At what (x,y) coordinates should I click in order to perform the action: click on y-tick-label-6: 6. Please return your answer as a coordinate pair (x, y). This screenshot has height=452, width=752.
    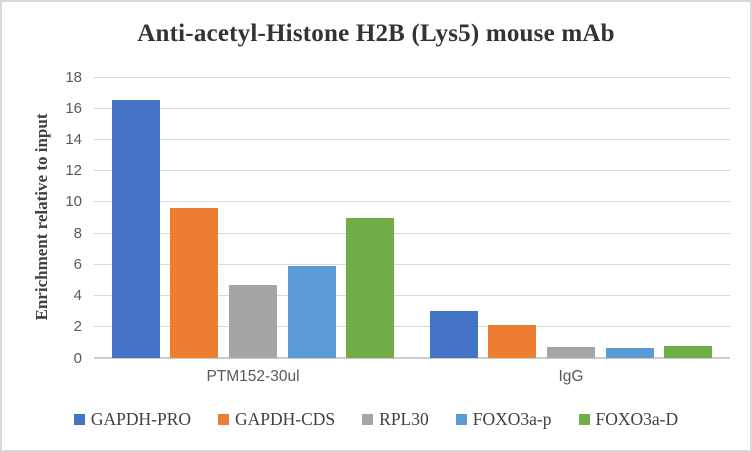
    Looking at the image, I should click on (77, 264).